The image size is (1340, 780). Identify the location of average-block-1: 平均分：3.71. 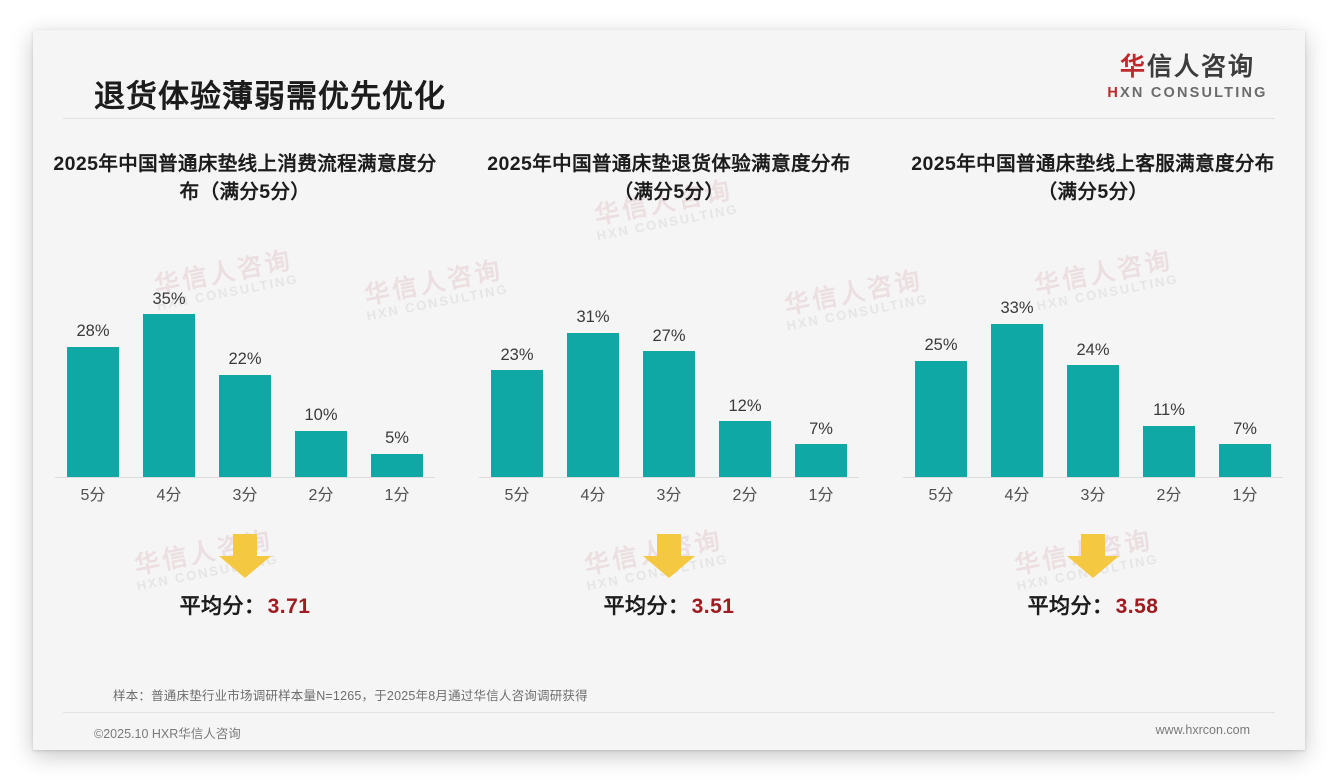
(245, 588).